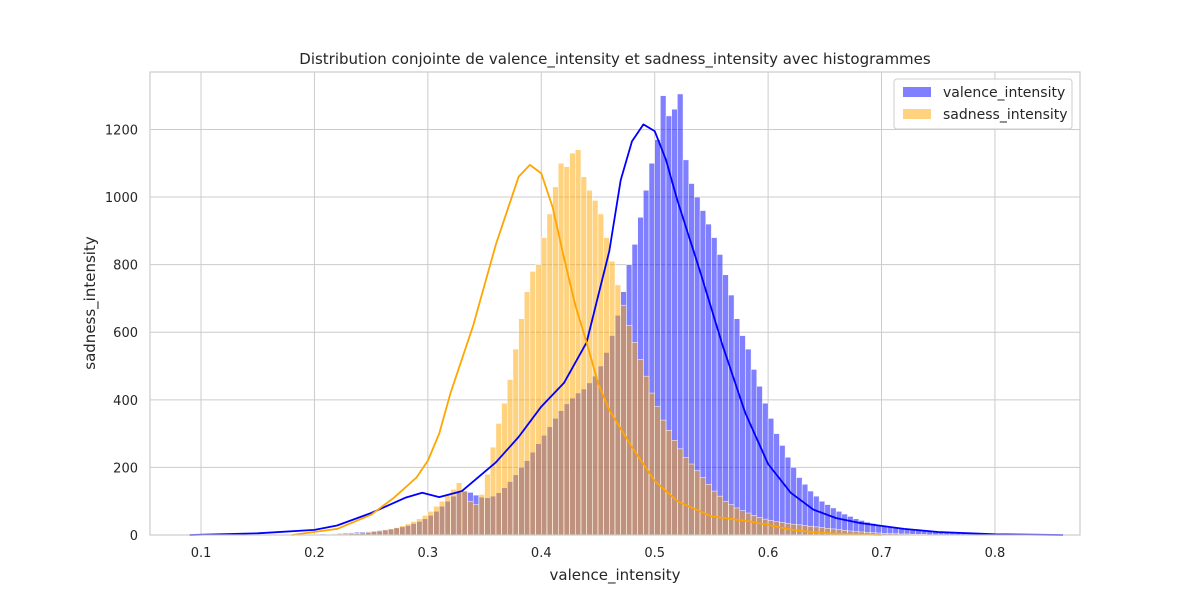 The height and width of the screenshot is (600, 1200). I want to click on y-tick-label: 0, so click(134, 536).